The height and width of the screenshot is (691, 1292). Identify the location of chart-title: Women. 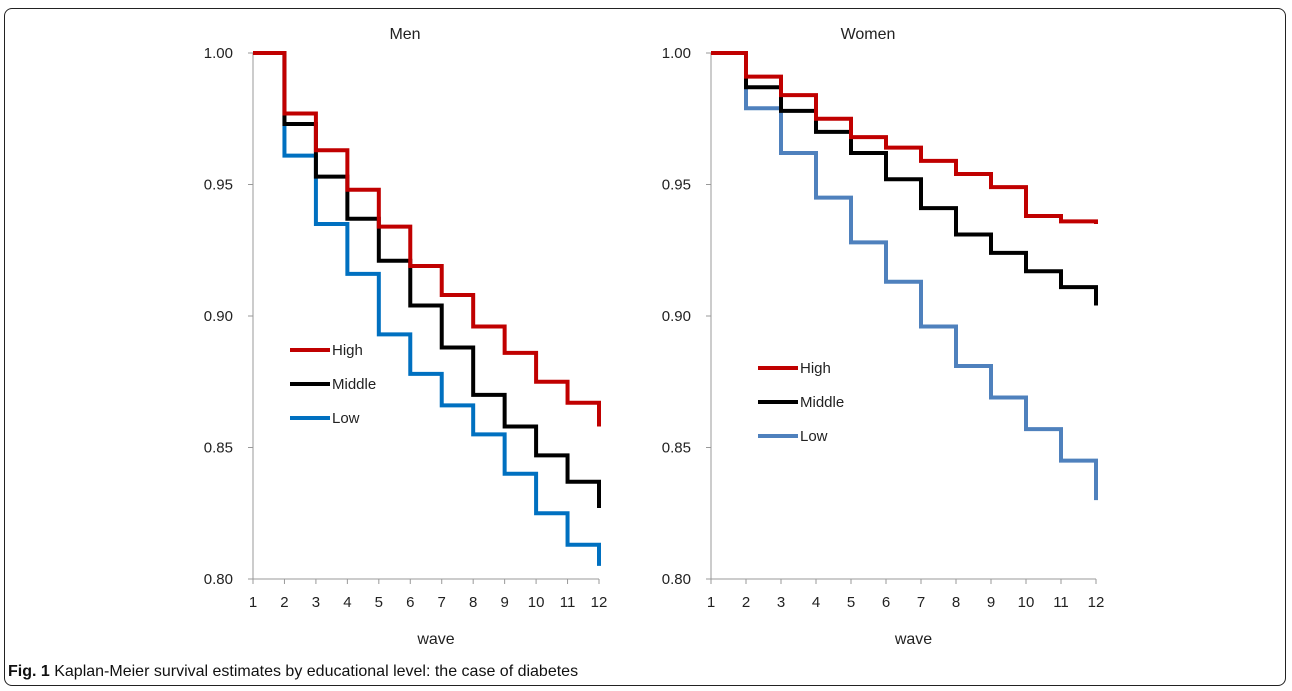
(868, 34).